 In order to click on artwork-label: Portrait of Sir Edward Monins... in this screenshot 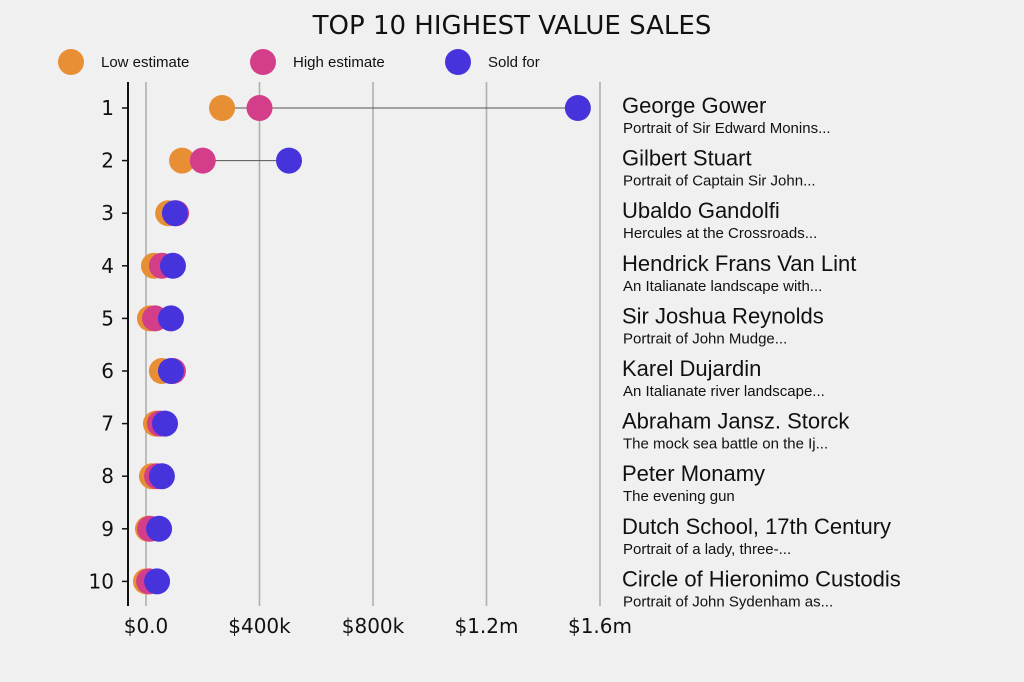, I will do `click(727, 128)`.